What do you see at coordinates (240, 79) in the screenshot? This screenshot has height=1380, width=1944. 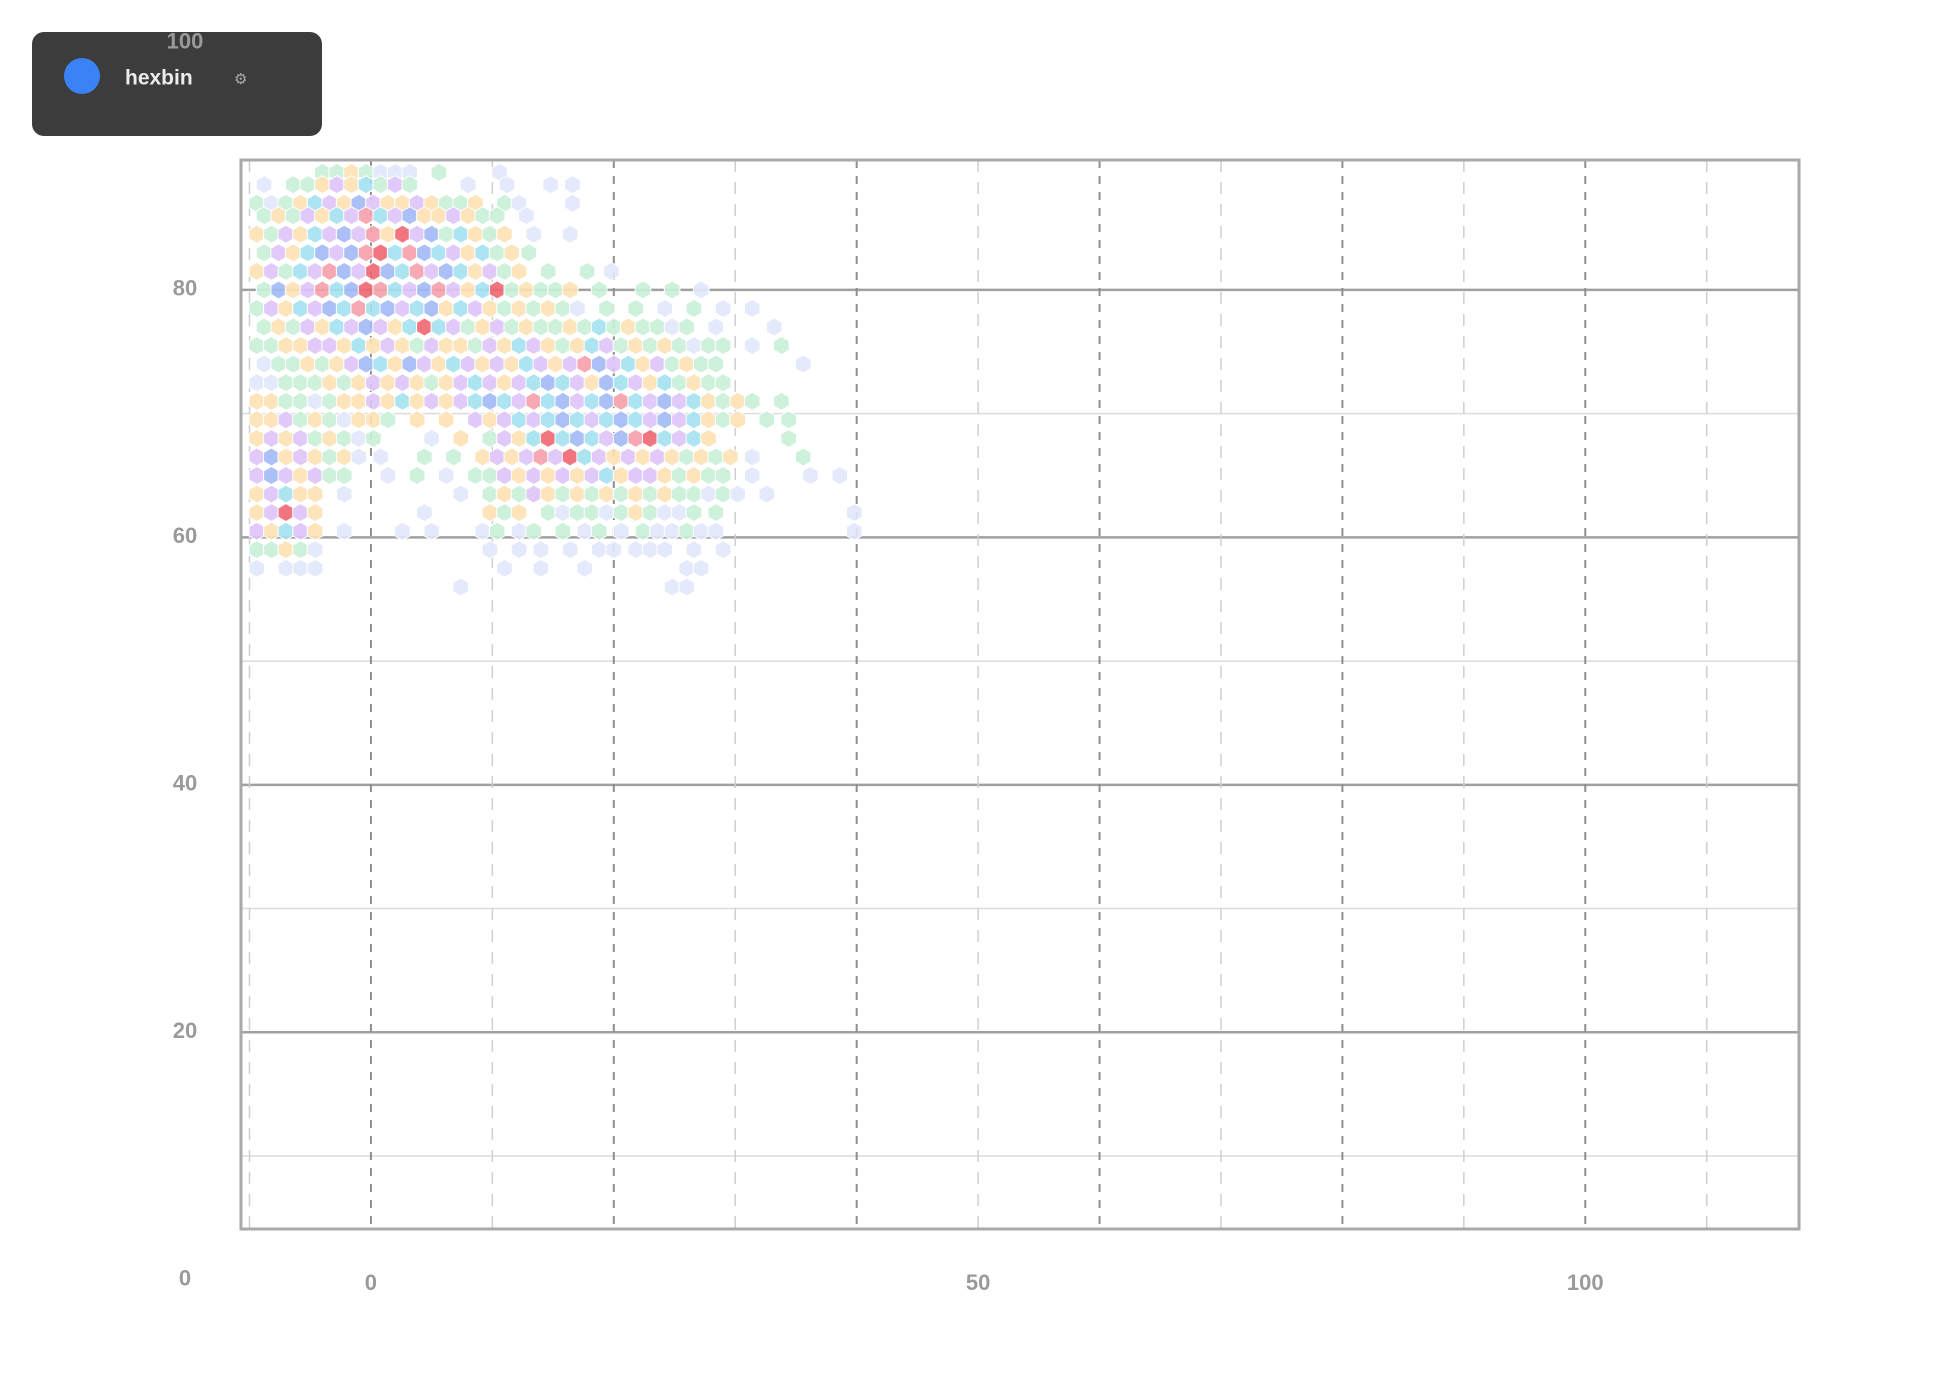 I see `legend-settings-icon: ⚙` at bounding box center [240, 79].